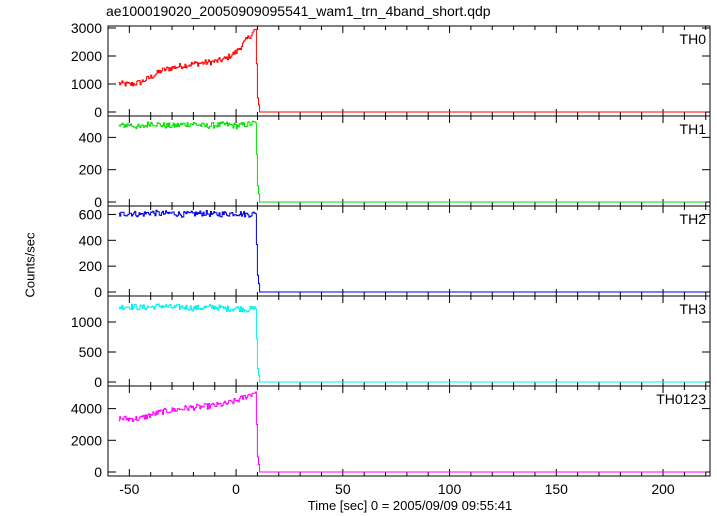  Describe the element at coordinates (91, 214) in the screenshot. I see `y-tick-label: 600` at that location.